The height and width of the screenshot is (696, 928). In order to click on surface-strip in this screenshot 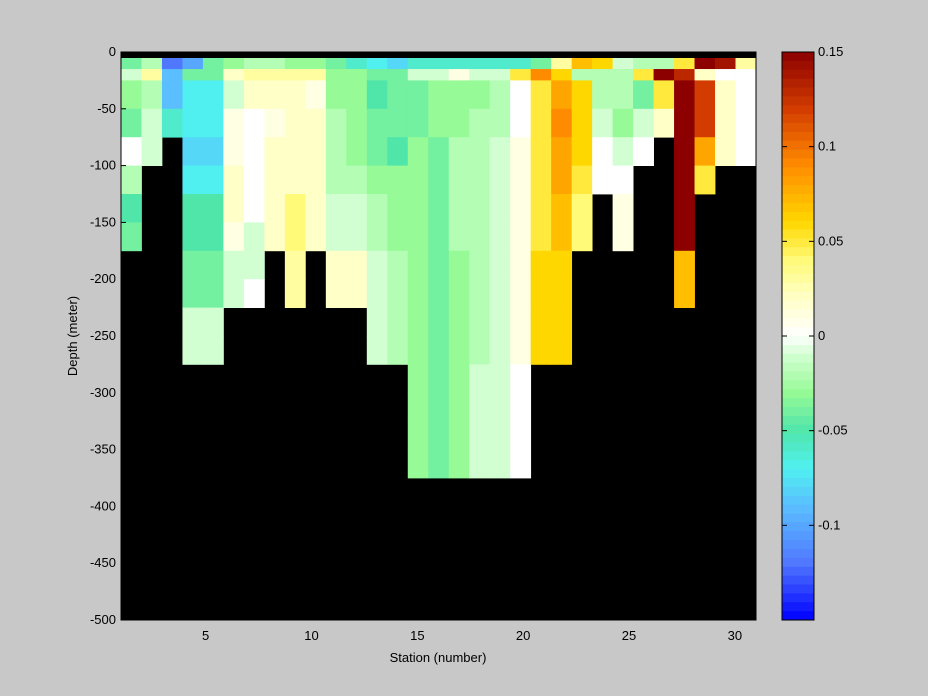, I will do `click(438, 55)`.